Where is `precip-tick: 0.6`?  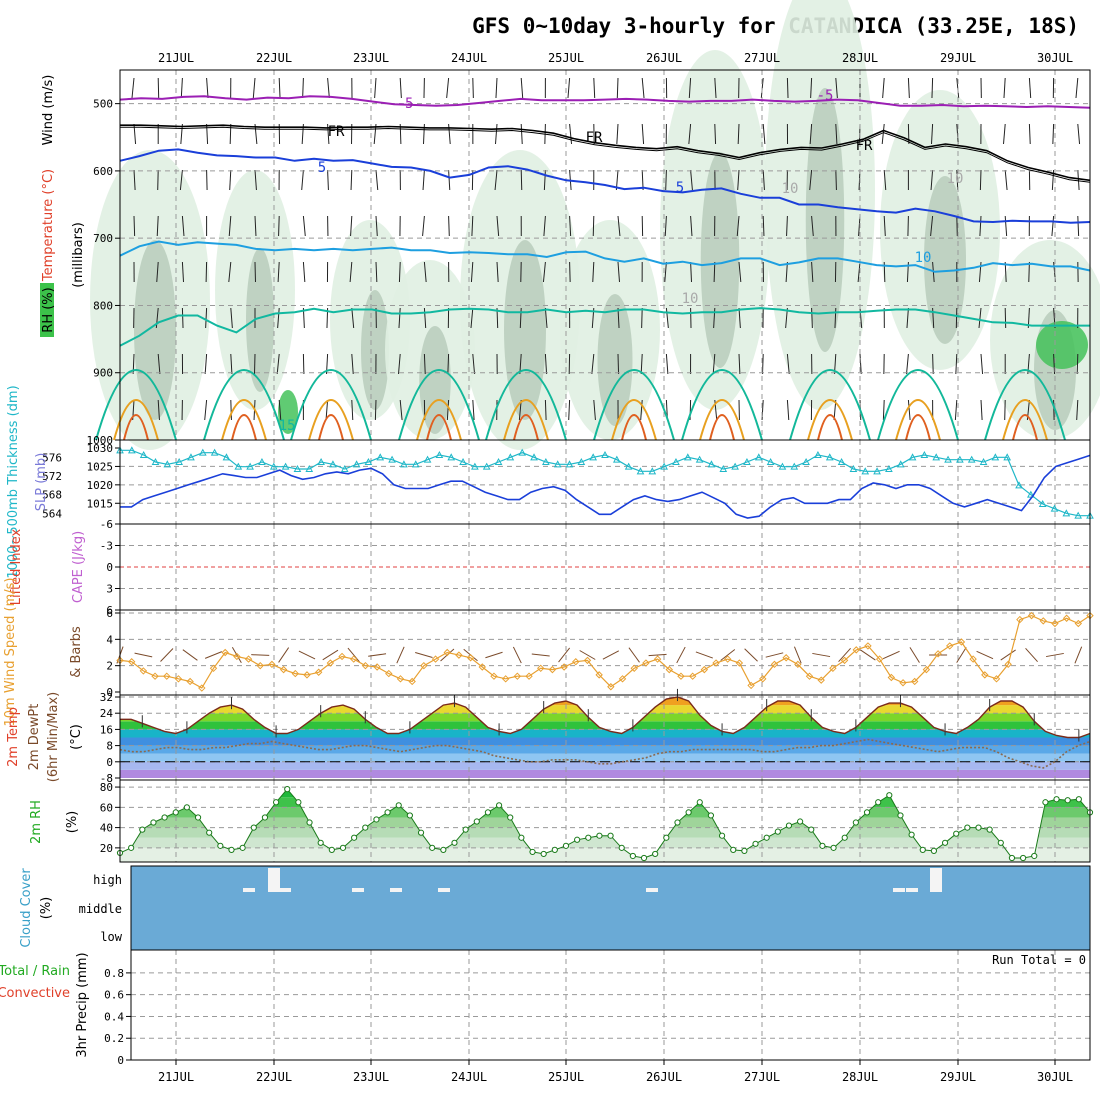
precip-tick: 0.6 is located at coordinates (114, 995).